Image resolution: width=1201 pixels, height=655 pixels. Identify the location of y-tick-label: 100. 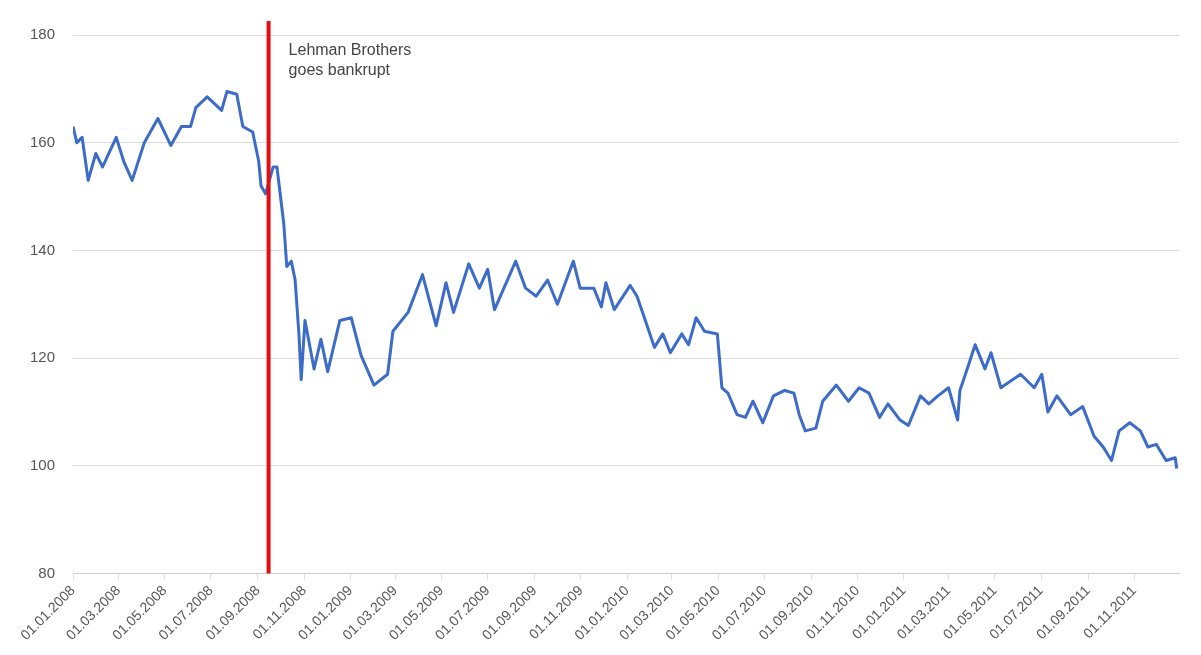
(43, 464).